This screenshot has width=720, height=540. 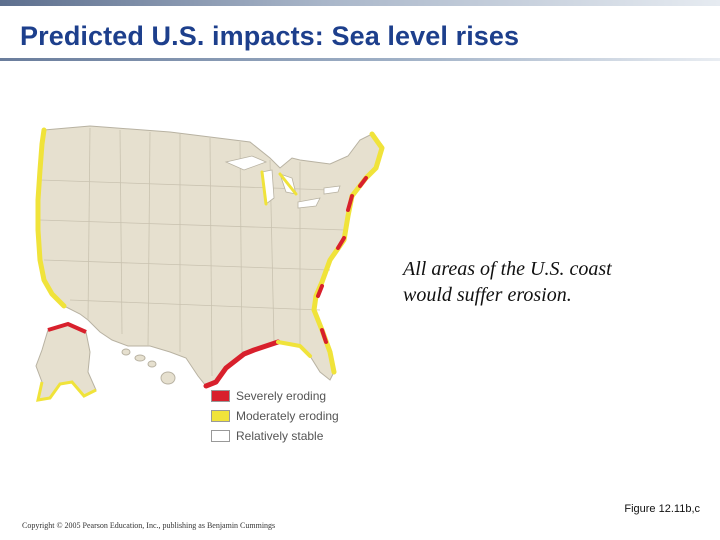 What do you see at coordinates (360, 59) in the screenshot?
I see `title-underline-rule` at bounding box center [360, 59].